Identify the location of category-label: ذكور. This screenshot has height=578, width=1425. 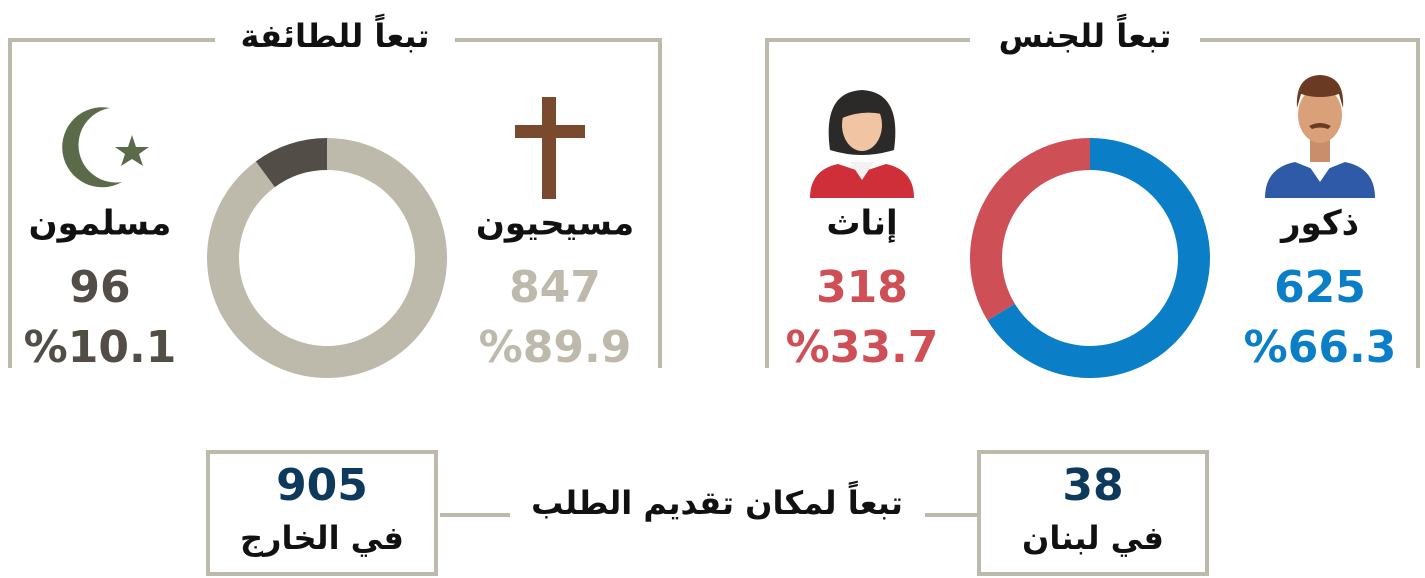
(1319, 224).